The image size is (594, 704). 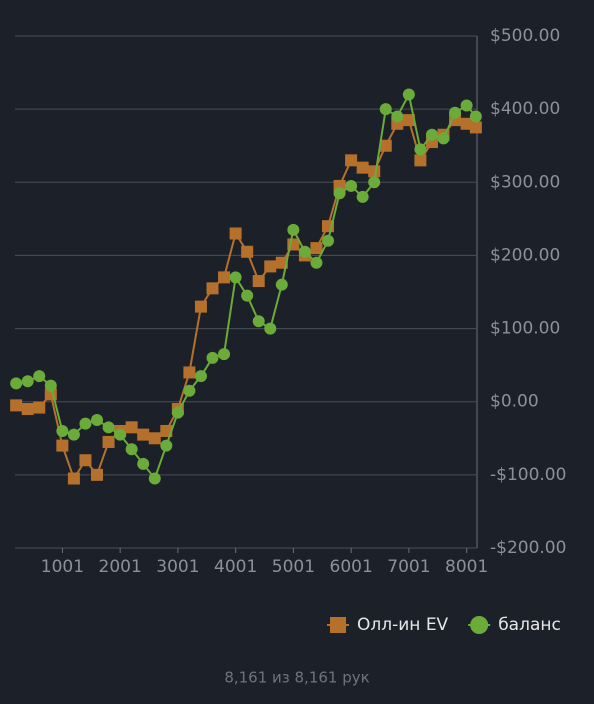 What do you see at coordinates (296, 678) in the screenshot?
I see `footer-text: 8,161 из 8,161 рук` at bounding box center [296, 678].